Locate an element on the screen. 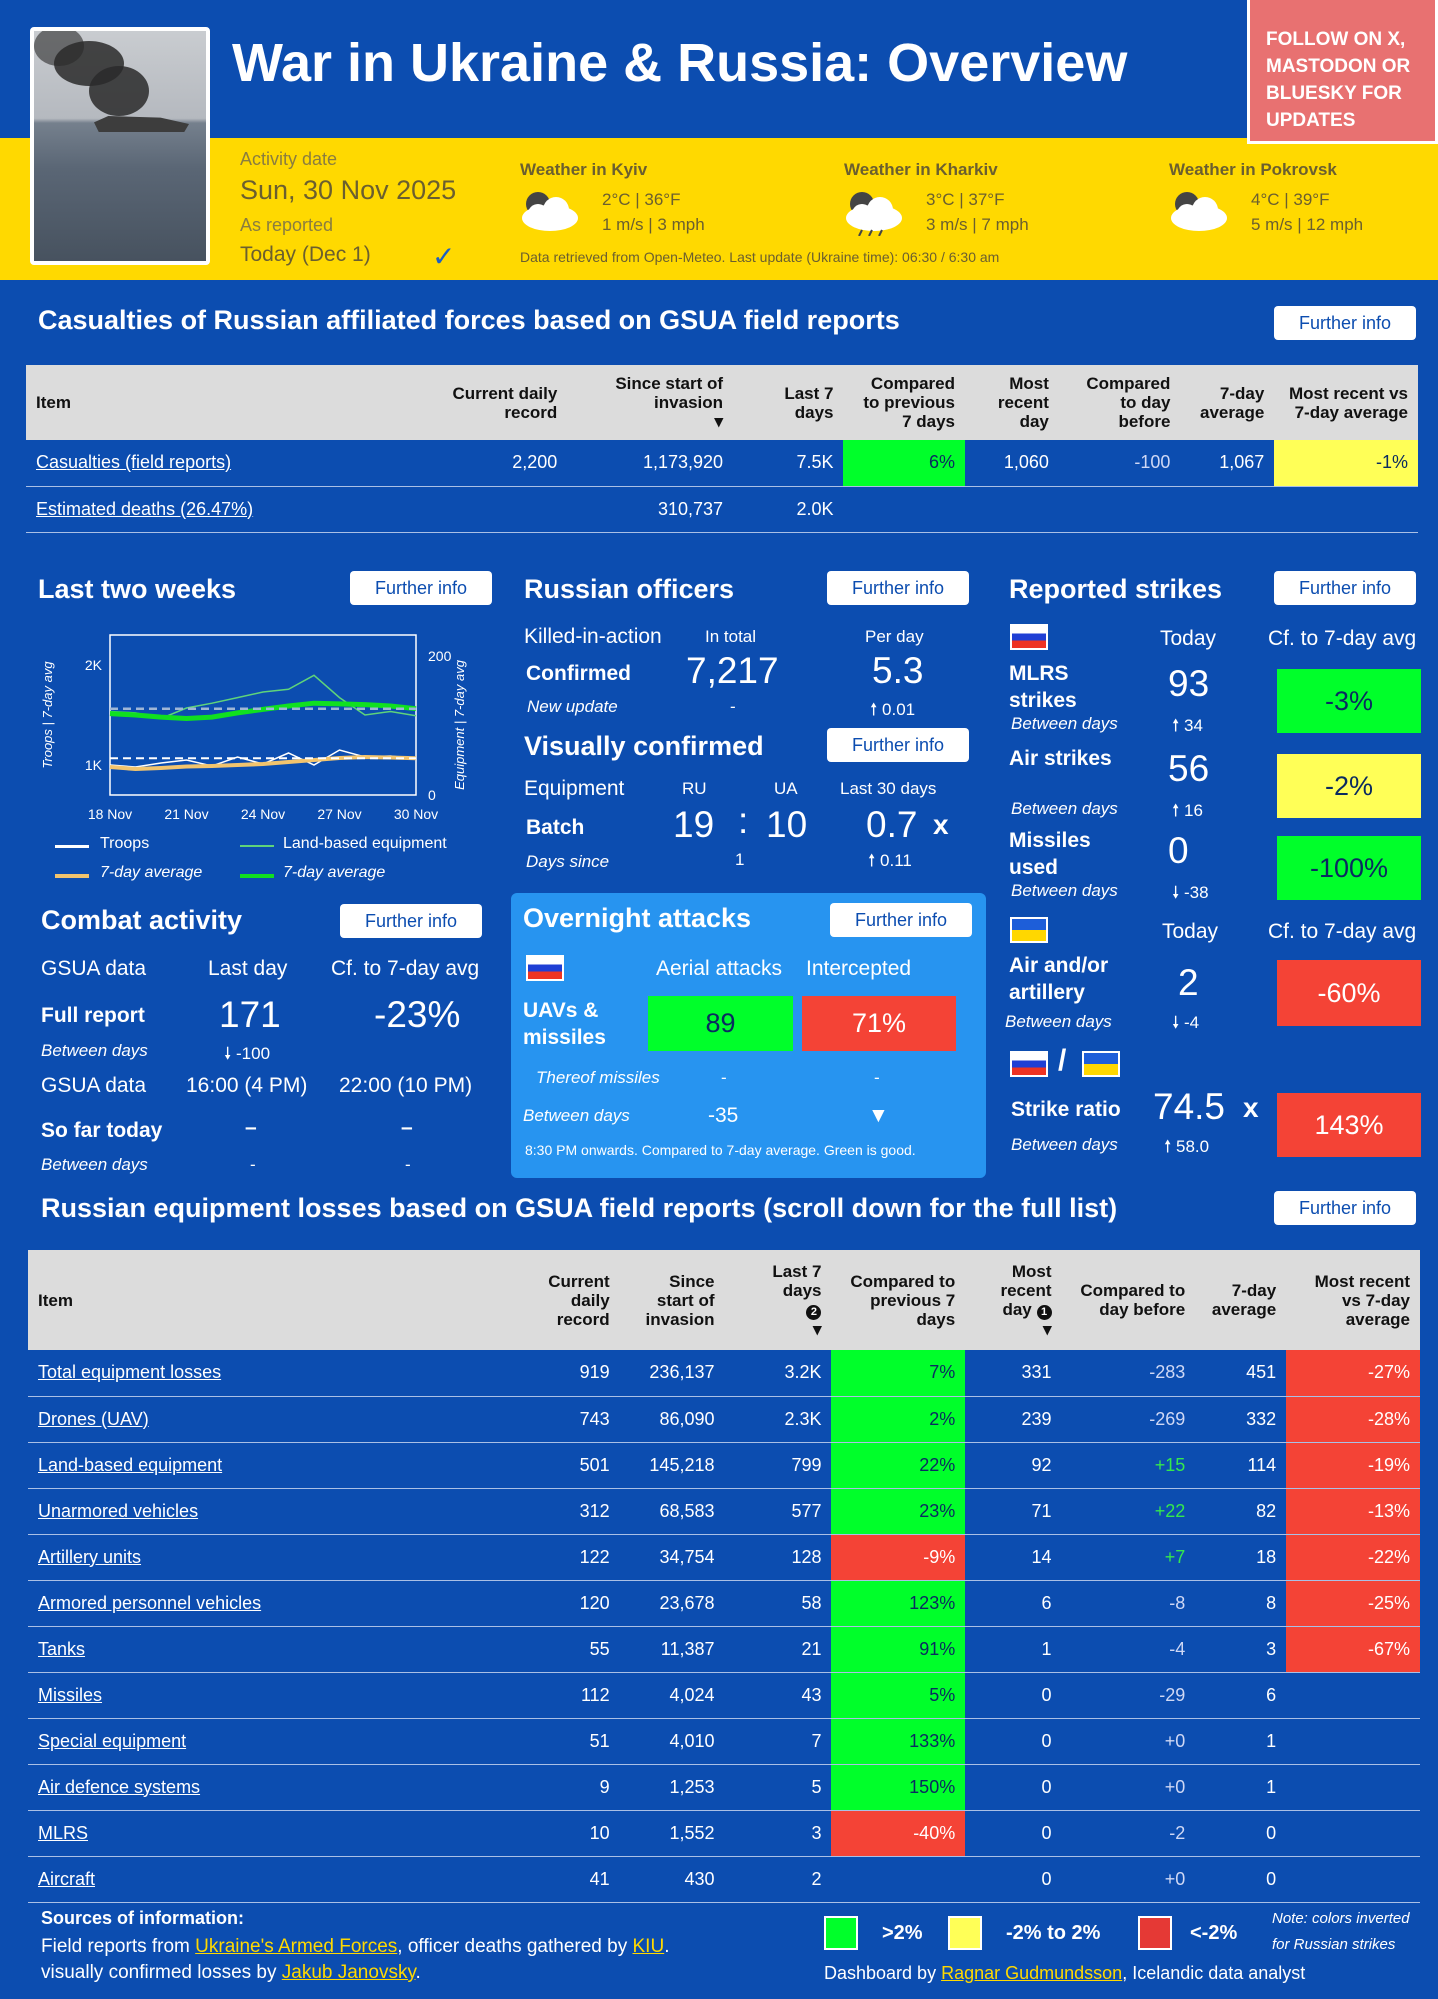 This screenshot has width=1438, height=1999. so-far-value: – is located at coordinates (251, 1127).